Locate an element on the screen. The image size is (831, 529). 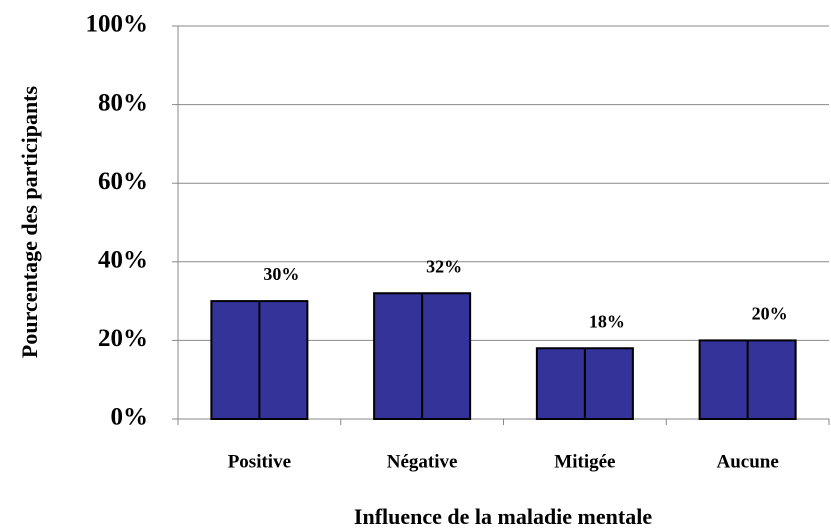
value-label: 20% is located at coordinates (770, 314).